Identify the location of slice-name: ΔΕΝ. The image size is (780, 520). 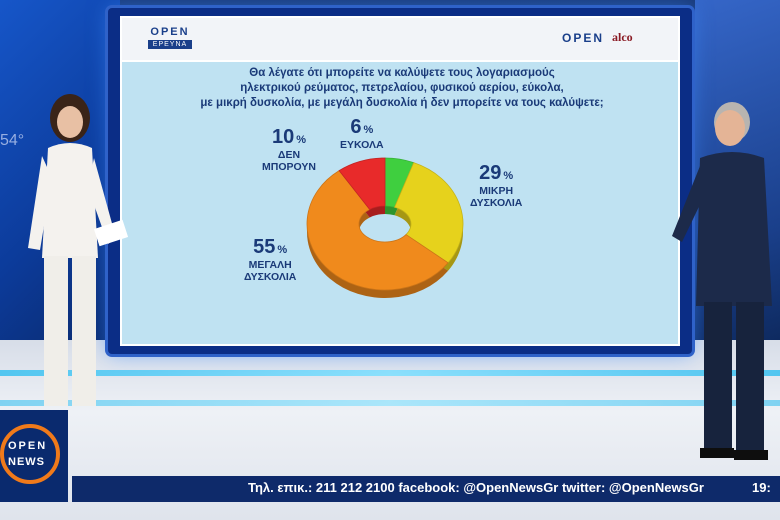
(289, 155).